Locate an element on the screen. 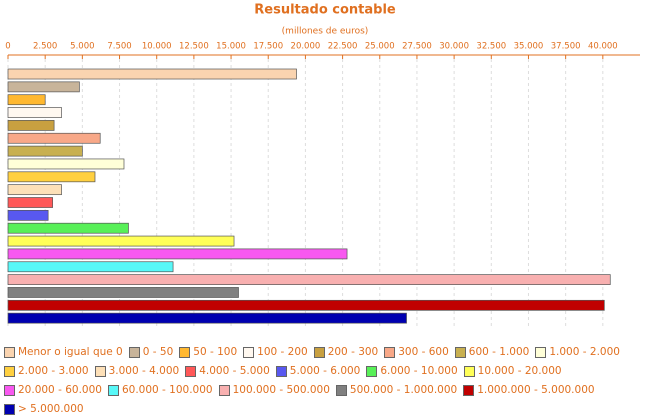 Image resolution: width=650 pixels, height=419 pixels. legend-label: 200 - 300 is located at coordinates (353, 352).